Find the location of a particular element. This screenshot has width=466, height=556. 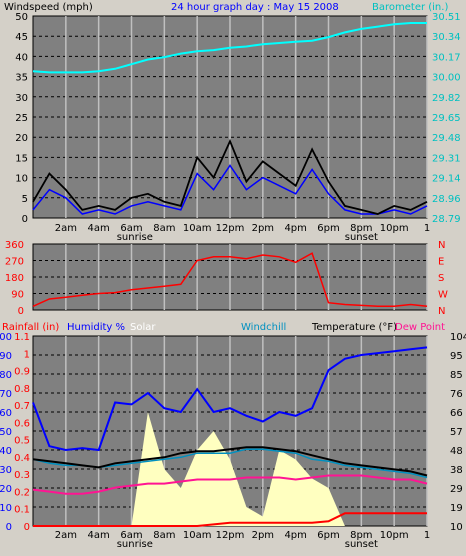

direction-tick-left: 180 is located at coordinates (14, 278).